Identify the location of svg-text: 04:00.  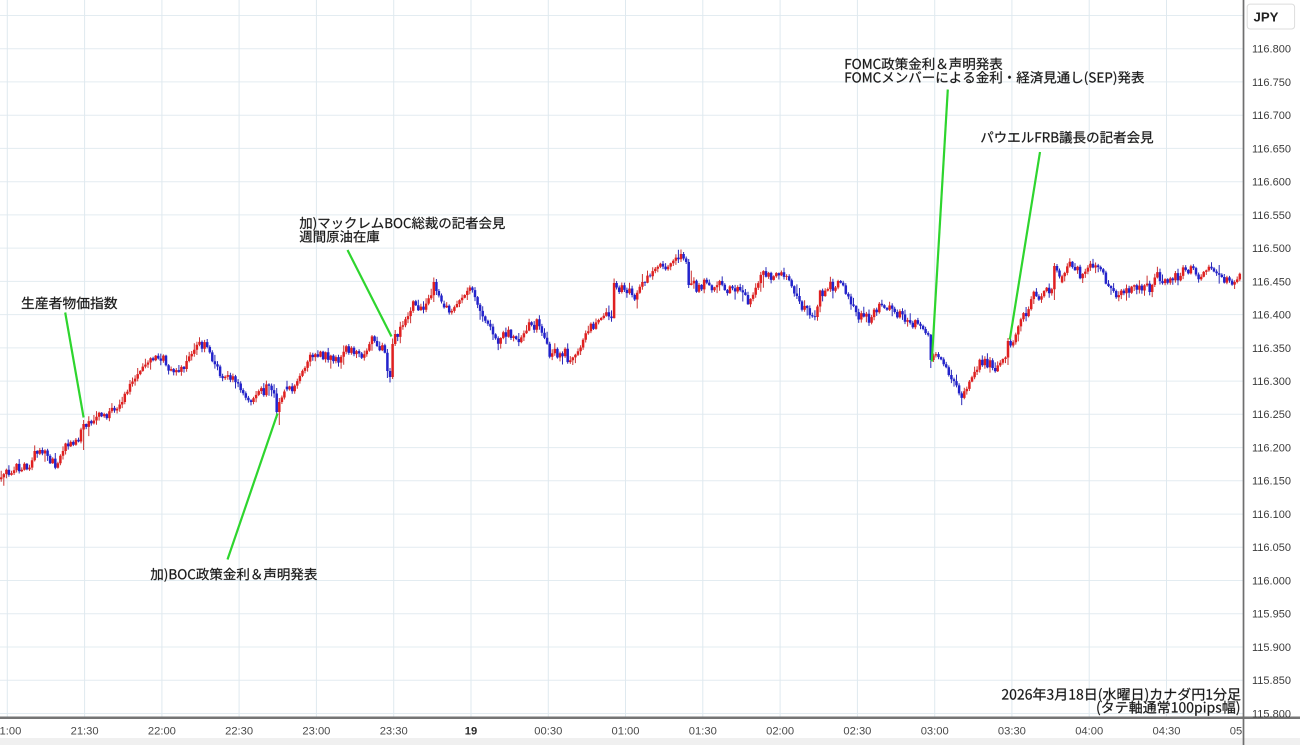
(1089, 731).